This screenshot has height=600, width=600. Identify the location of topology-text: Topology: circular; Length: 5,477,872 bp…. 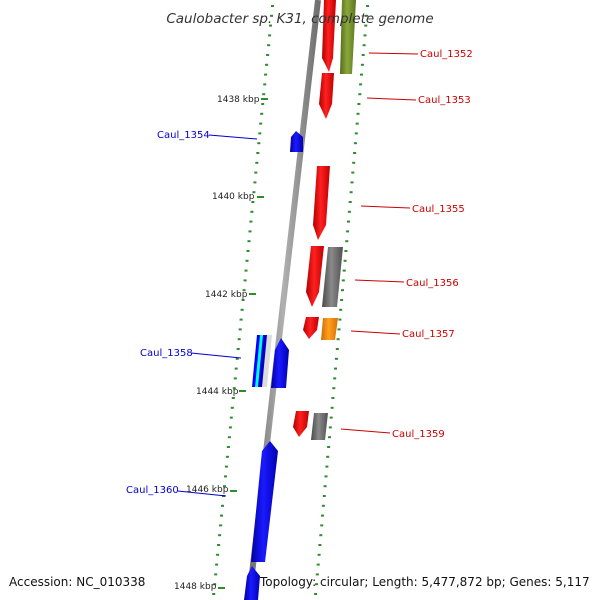
(424, 582).